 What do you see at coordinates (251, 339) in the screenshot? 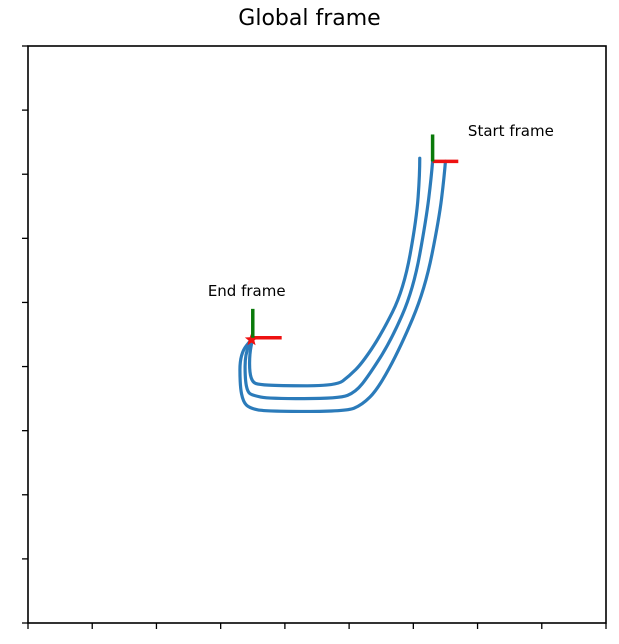
I see `end-star-marker` at bounding box center [251, 339].